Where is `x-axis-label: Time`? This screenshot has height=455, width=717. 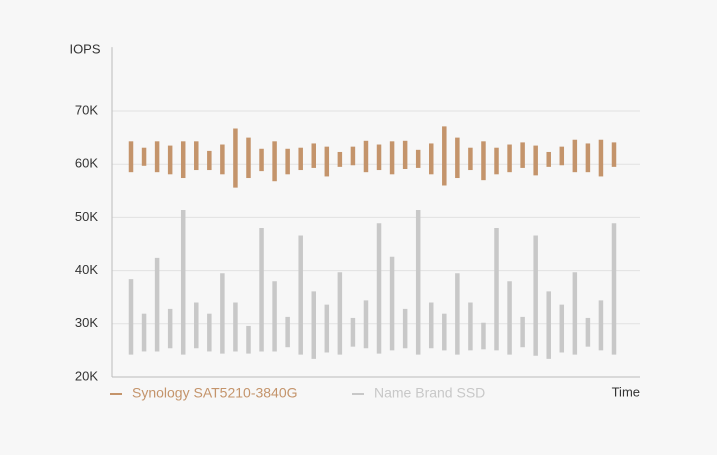
x-axis-label: Time is located at coordinates (626, 391).